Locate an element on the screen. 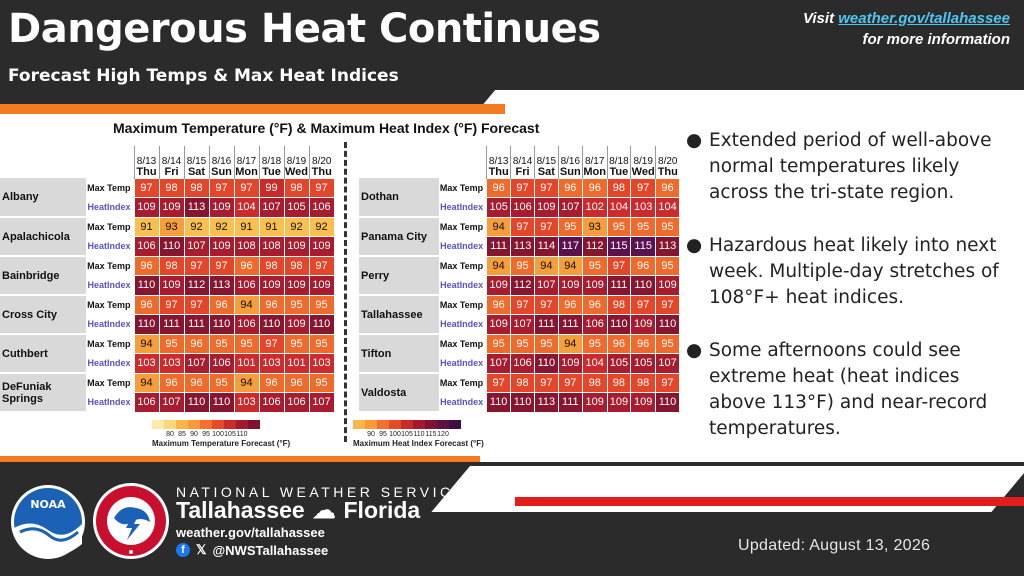 This screenshot has width=1024, height=576. social-handle: @NWSTallahassee is located at coordinates (270, 550).